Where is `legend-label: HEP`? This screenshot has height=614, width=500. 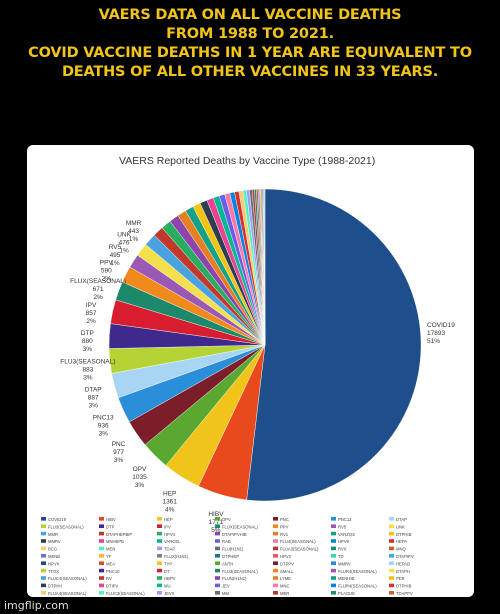
legend-label: HEP is located at coordinates (168, 519).